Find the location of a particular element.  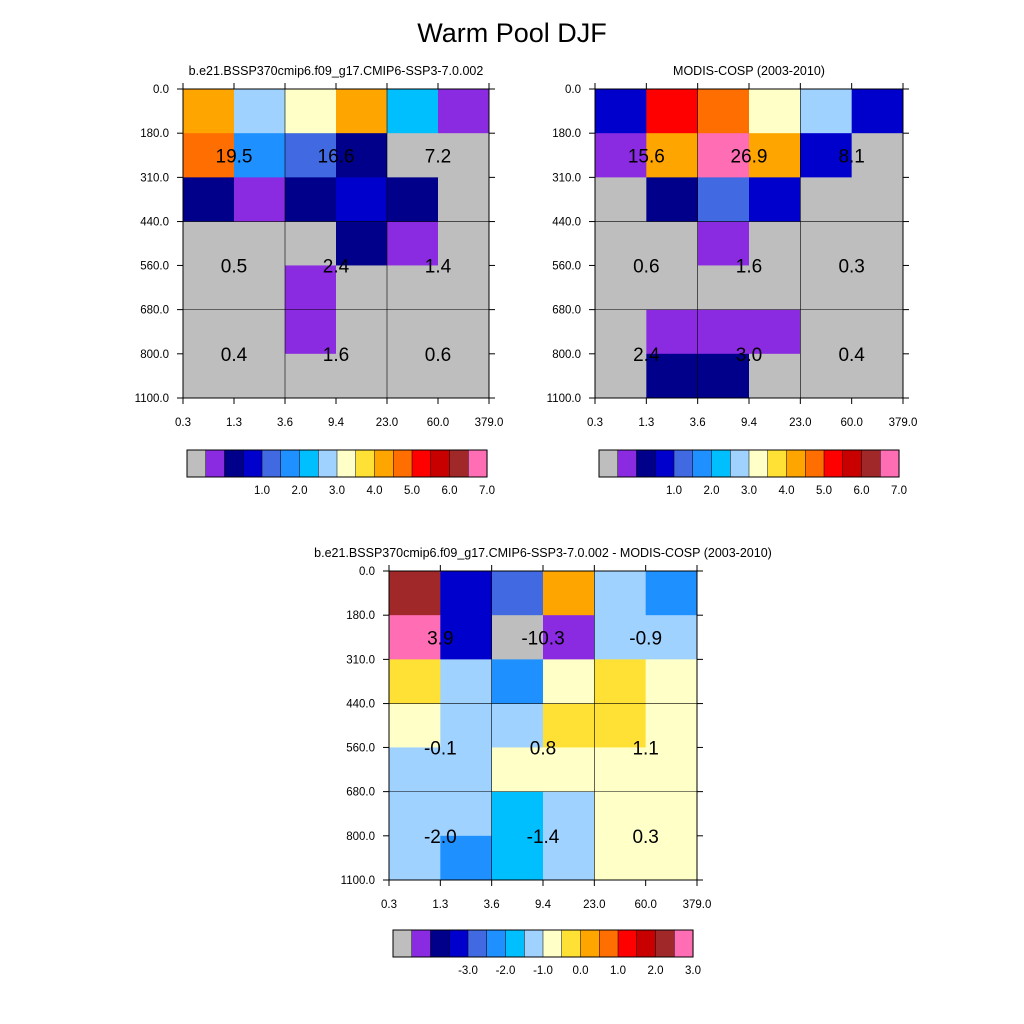

x-tick-label: 3.6 is located at coordinates (698, 423).